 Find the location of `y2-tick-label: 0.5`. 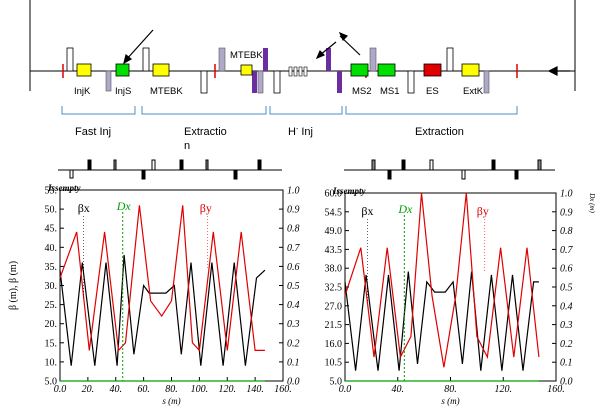

y2-tick-label: 0.5 is located at coordinates (293, 286).